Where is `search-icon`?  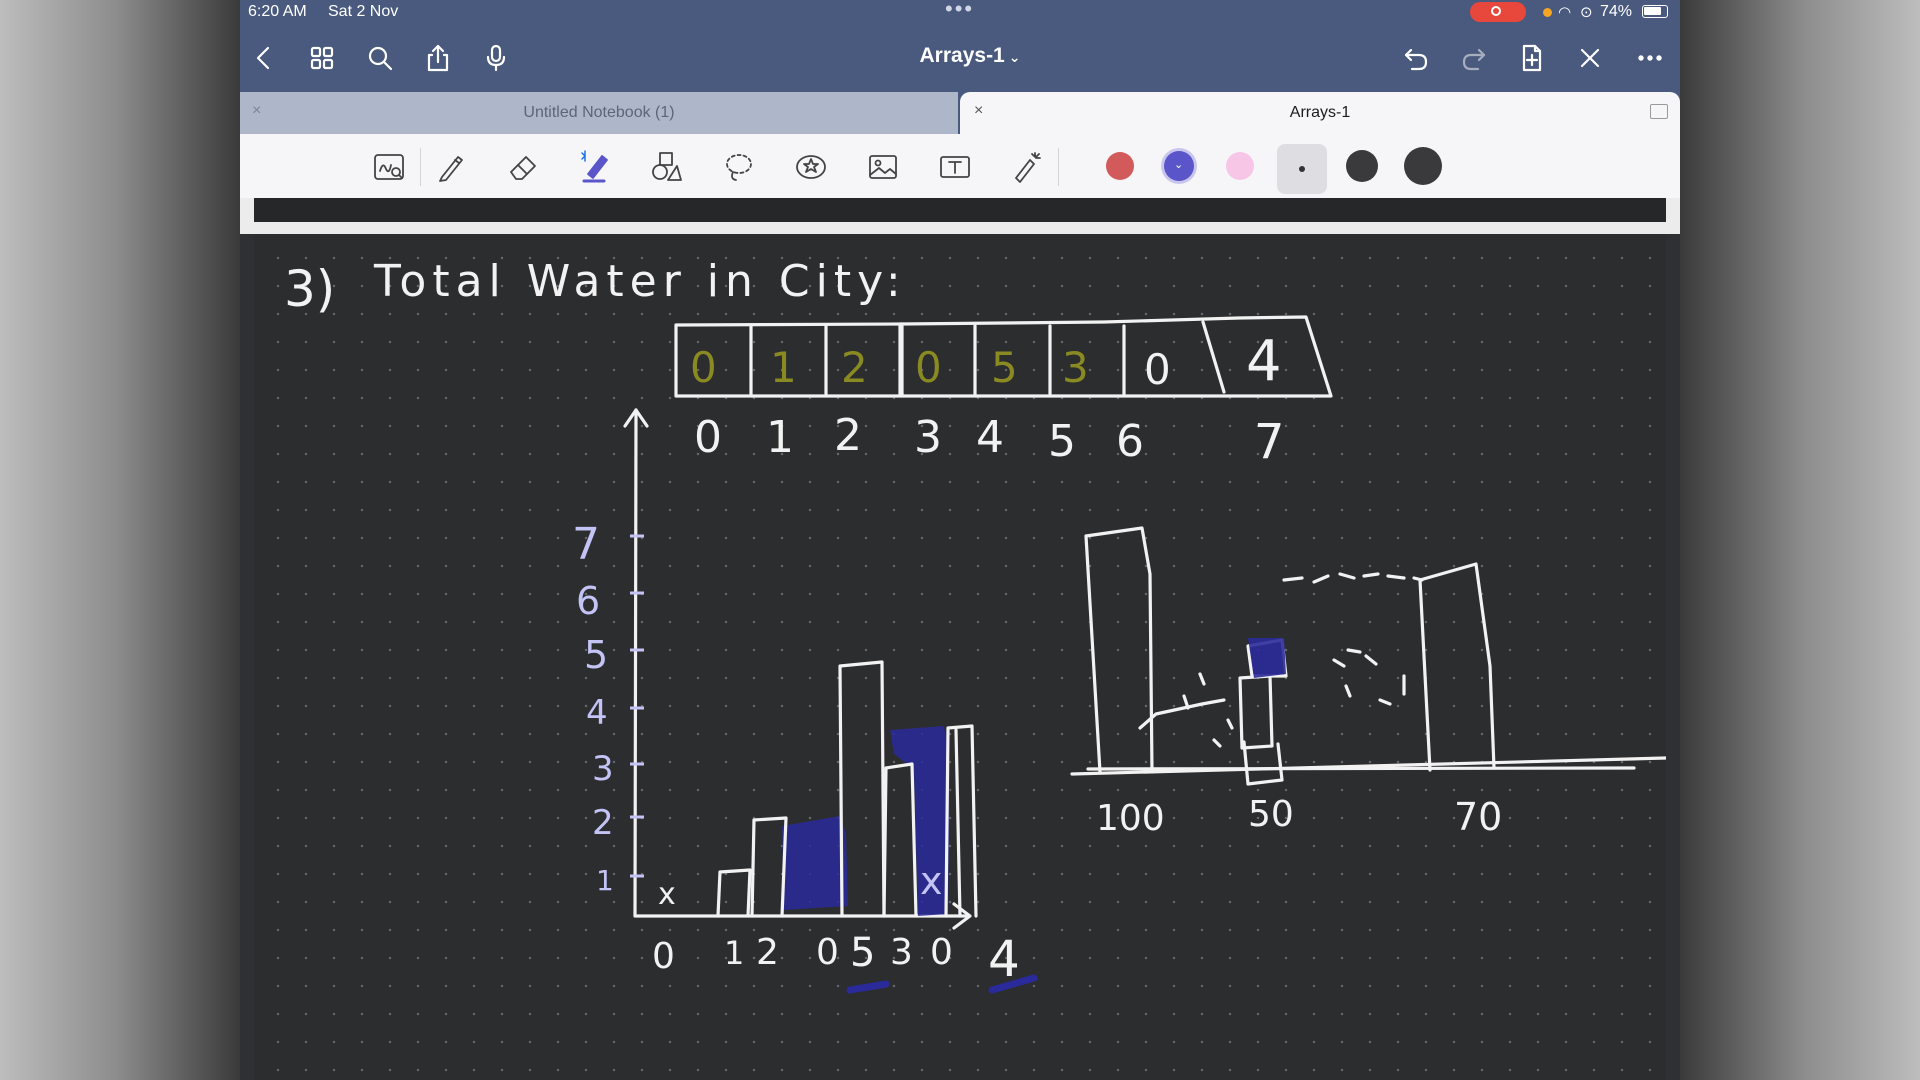 search-icon is located at coordinates (380, 58).